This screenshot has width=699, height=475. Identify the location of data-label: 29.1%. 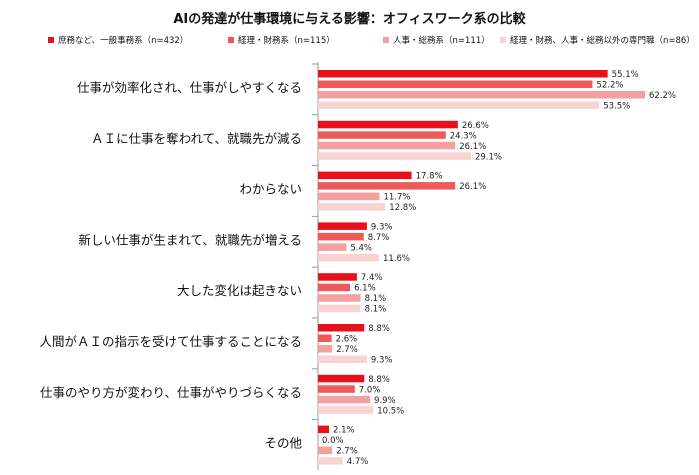
(488, 157).